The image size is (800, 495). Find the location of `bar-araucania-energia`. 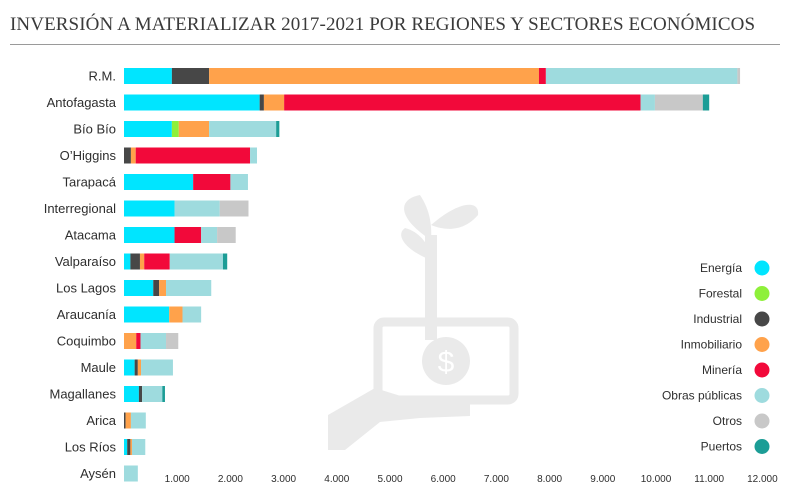

bar-araucania-energia is located at coordinates (147, 314).